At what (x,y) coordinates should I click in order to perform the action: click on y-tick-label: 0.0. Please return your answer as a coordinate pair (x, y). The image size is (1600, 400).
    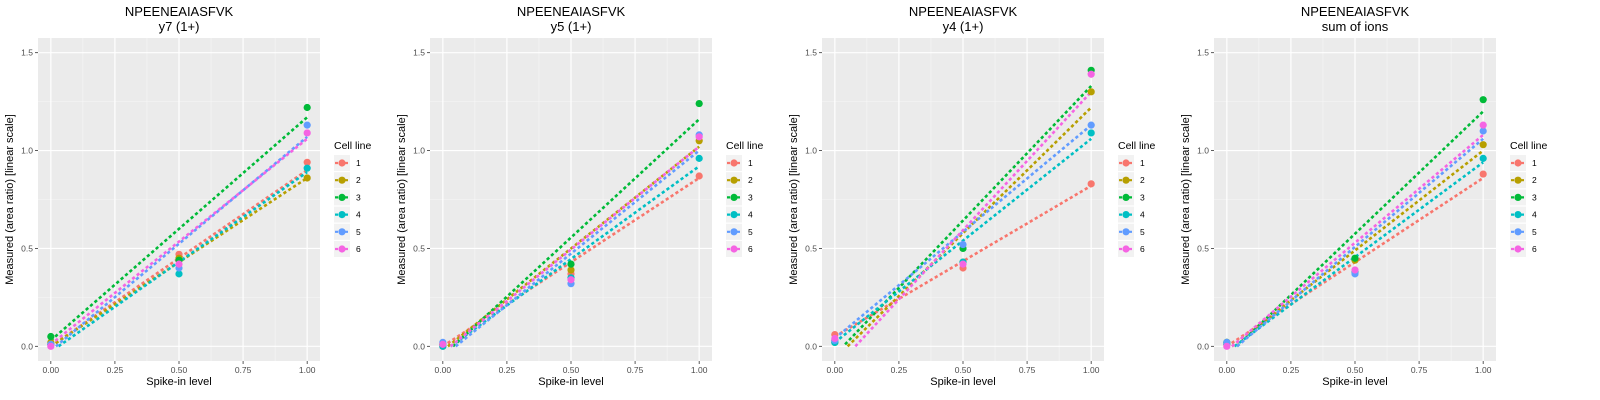
    Looking at the image, I should click on (27, 346).